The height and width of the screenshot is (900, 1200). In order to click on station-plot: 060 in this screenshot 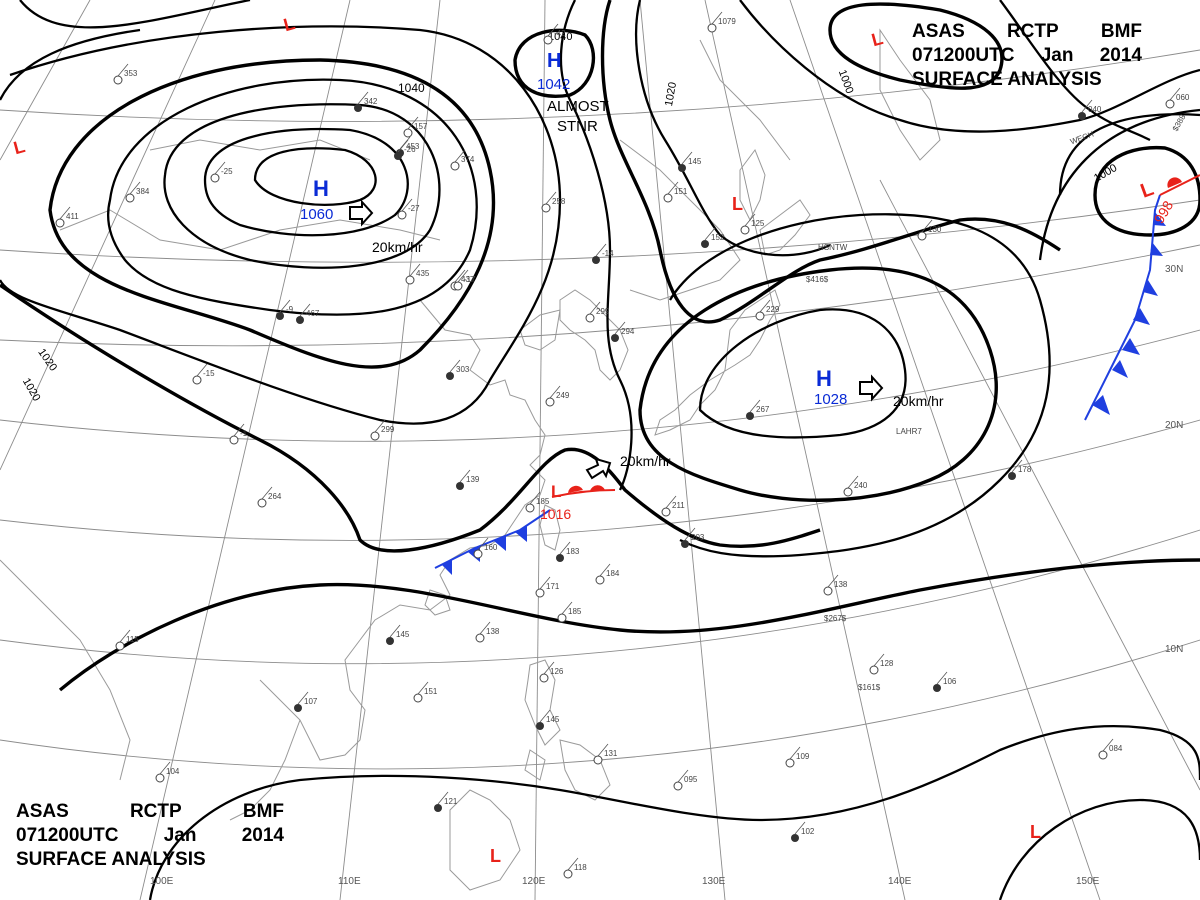, I will do `click(1177, 98)`.